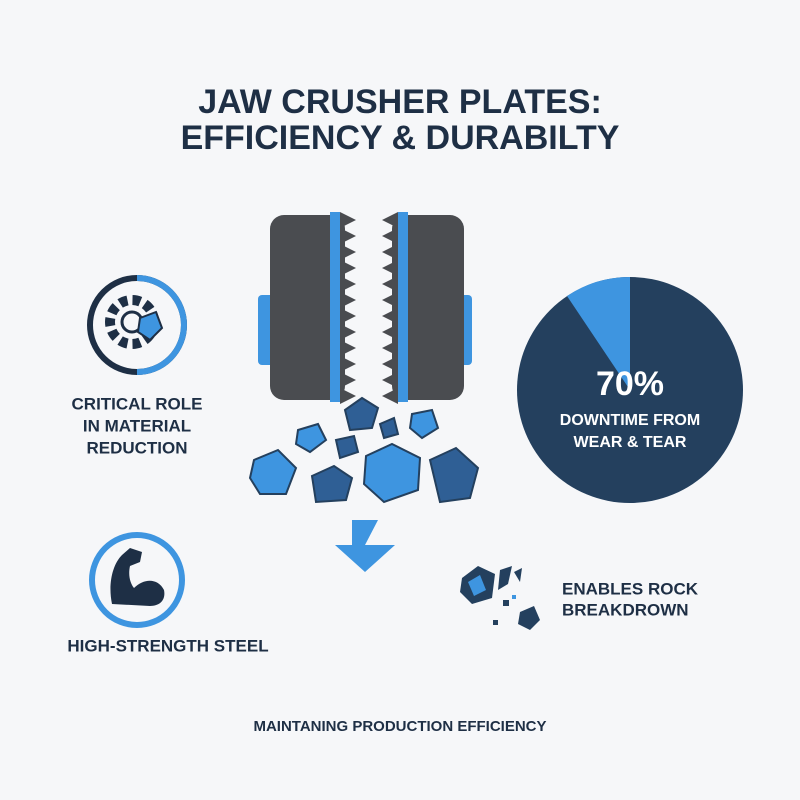  What do you see at coordinates (400, 138) in the screenshot?
I see `title-line: EFFICIENCY & DURABILTY` at bounding box center [400, 138].